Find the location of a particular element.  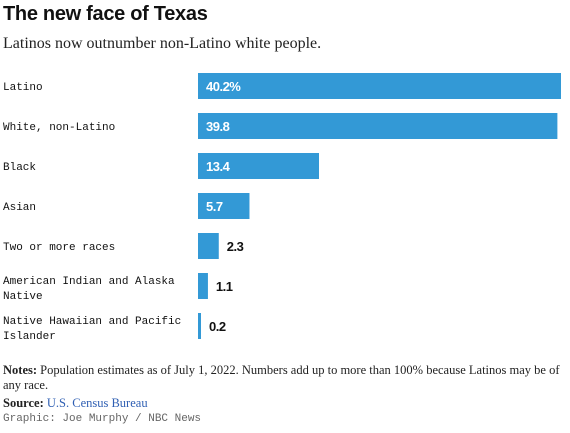

category-label: White, non-Latino is located at coordinates (59, 128).